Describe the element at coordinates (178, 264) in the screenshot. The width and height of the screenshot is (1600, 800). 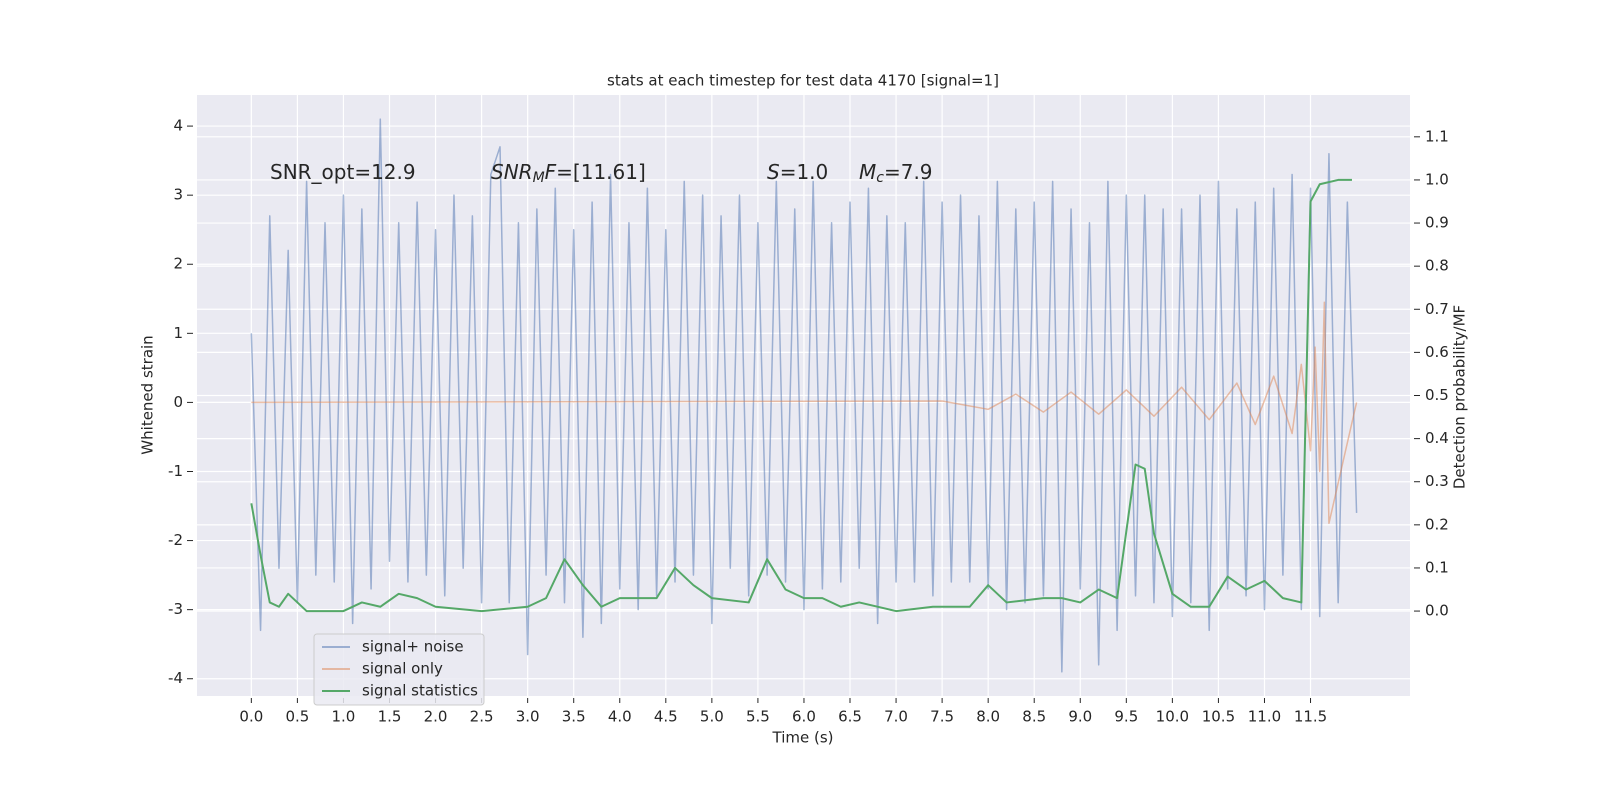
I see `y-tick-label: 2` at that location.